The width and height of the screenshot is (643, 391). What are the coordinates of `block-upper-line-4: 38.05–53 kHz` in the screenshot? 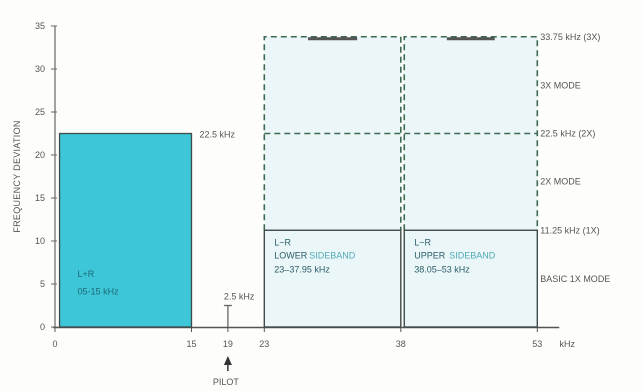 It's located at (442, 269).